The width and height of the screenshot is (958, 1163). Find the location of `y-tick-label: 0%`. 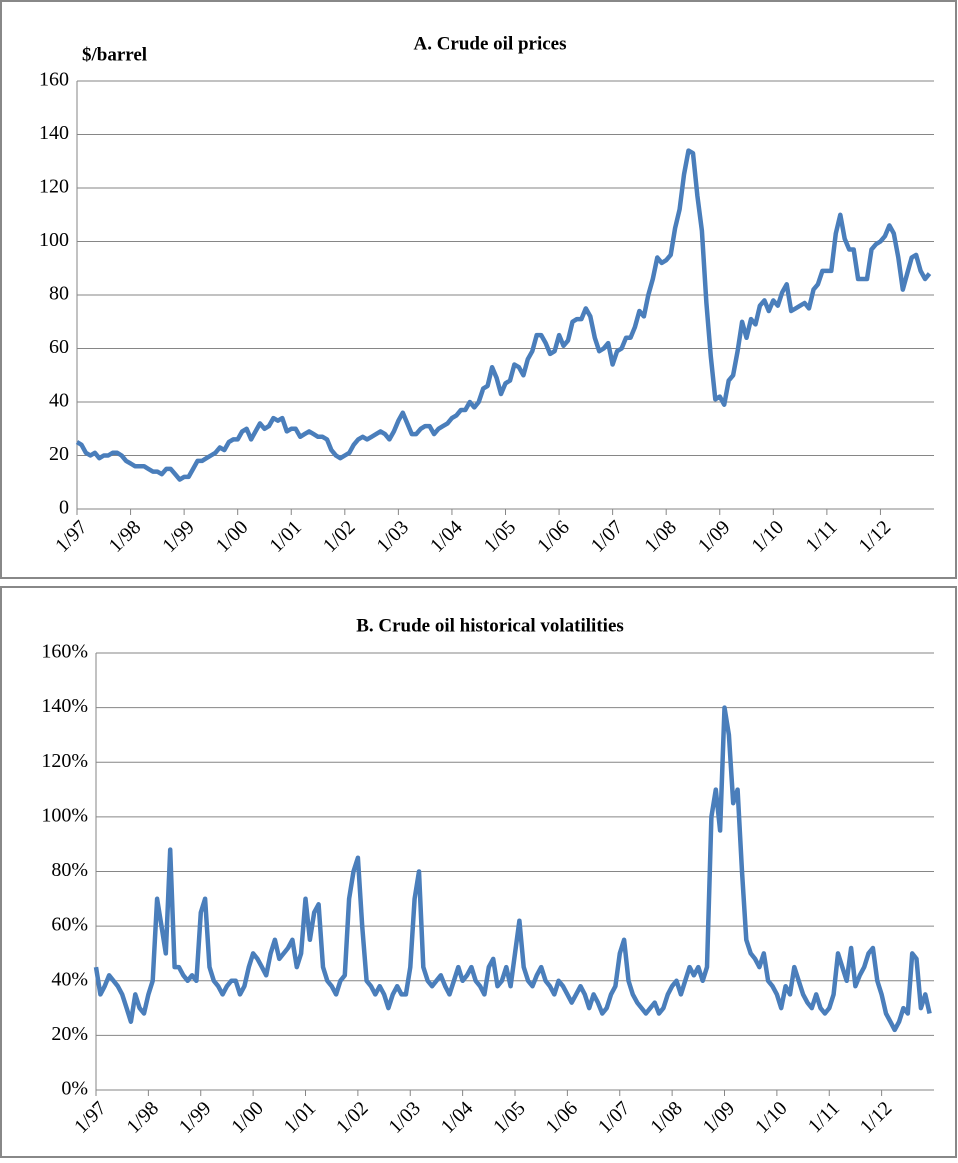

y-tick-label: 0% is located at coordinates (74, 1089).